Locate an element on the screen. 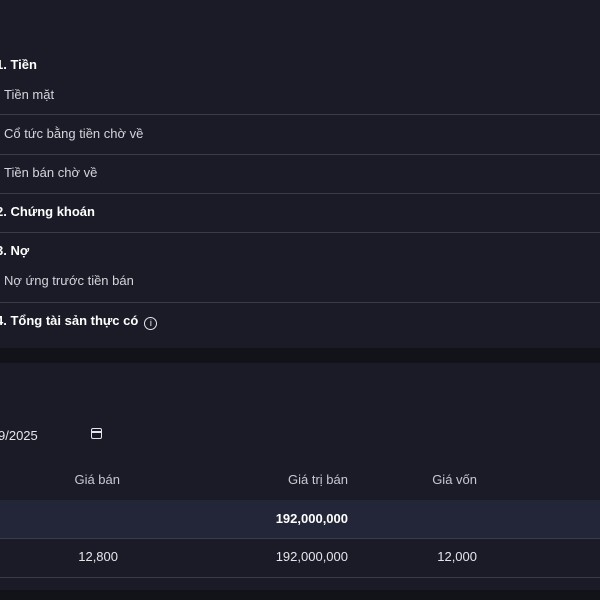 Image resolution: width=600 pixels, height=600 pixels. total-row is located at coordinates (300, 519).